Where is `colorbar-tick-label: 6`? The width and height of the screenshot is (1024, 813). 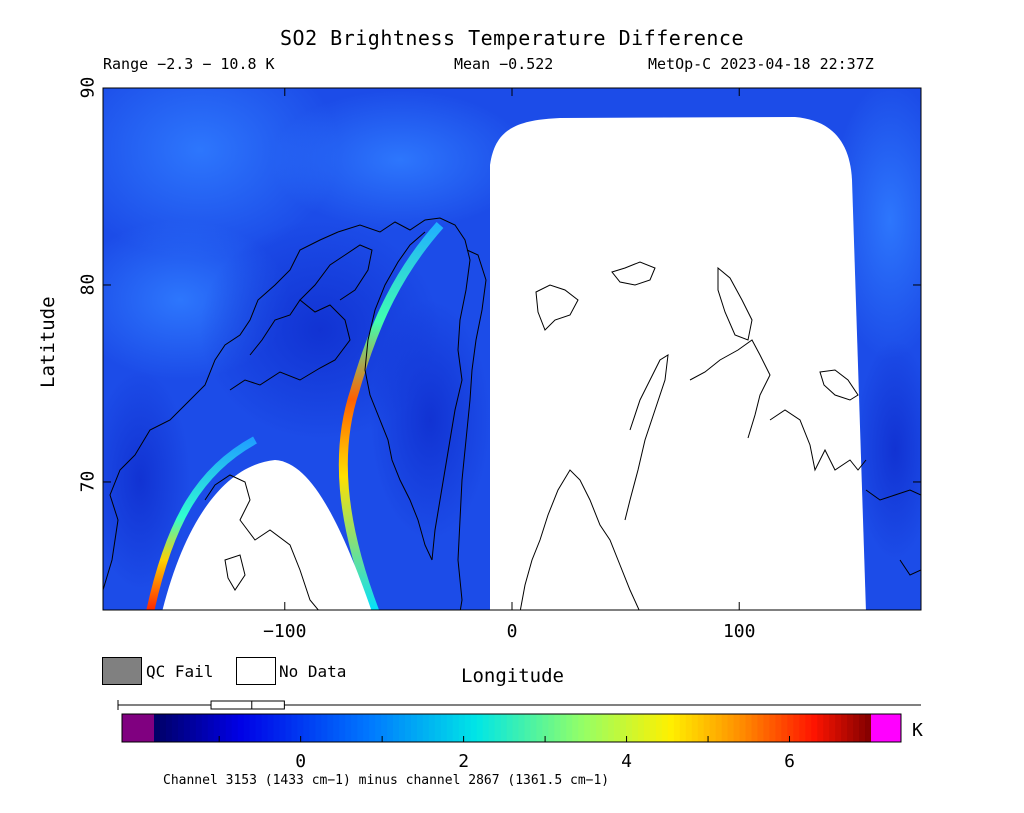
colorbar-tick-label: 6 is located at coordinates (789, 761).